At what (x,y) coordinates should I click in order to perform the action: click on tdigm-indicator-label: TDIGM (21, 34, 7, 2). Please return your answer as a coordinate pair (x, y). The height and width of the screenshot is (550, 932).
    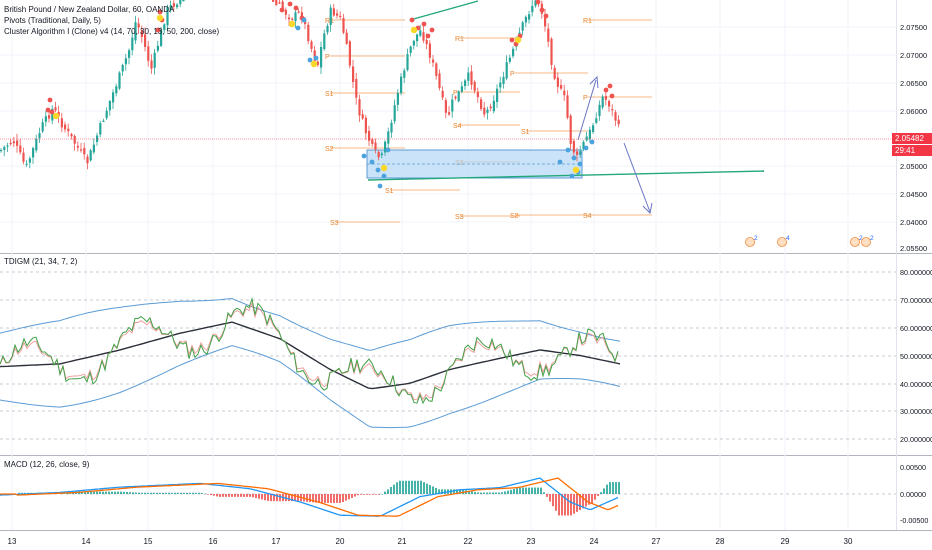
    Looking at the image, I should click on (41, 261).